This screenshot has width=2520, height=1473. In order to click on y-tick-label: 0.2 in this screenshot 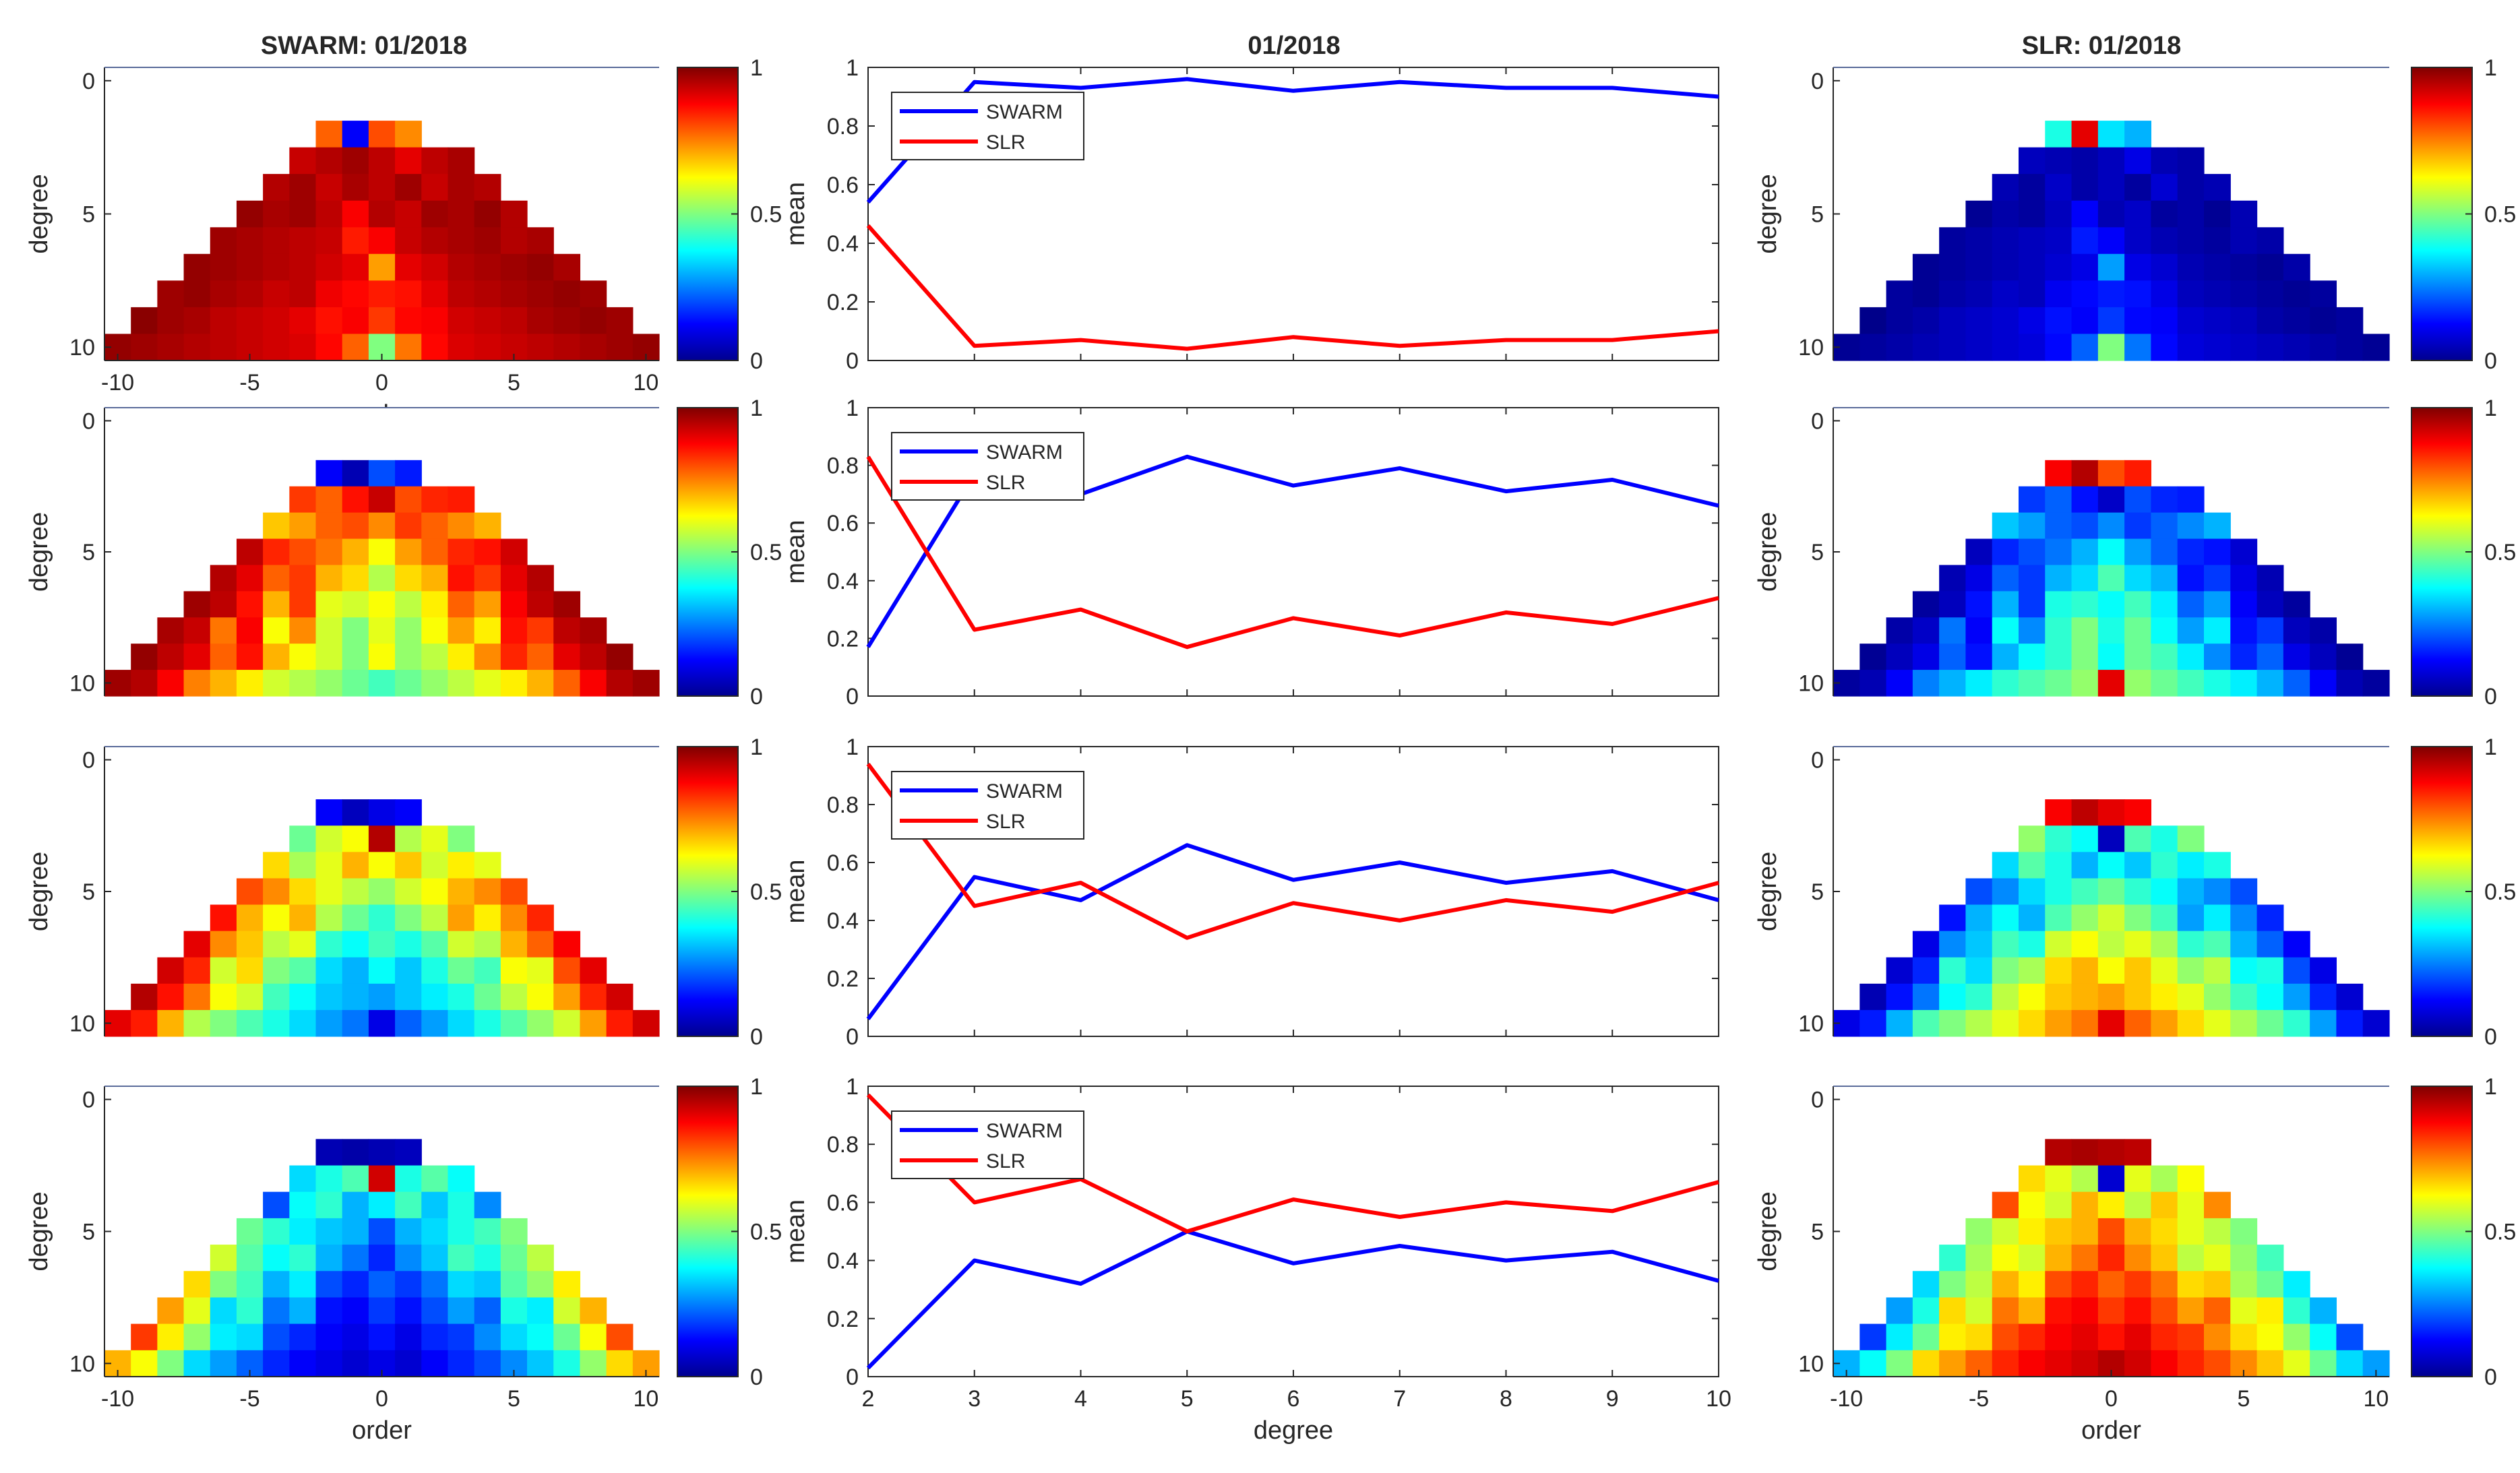, I will do `click(843, 639)`.